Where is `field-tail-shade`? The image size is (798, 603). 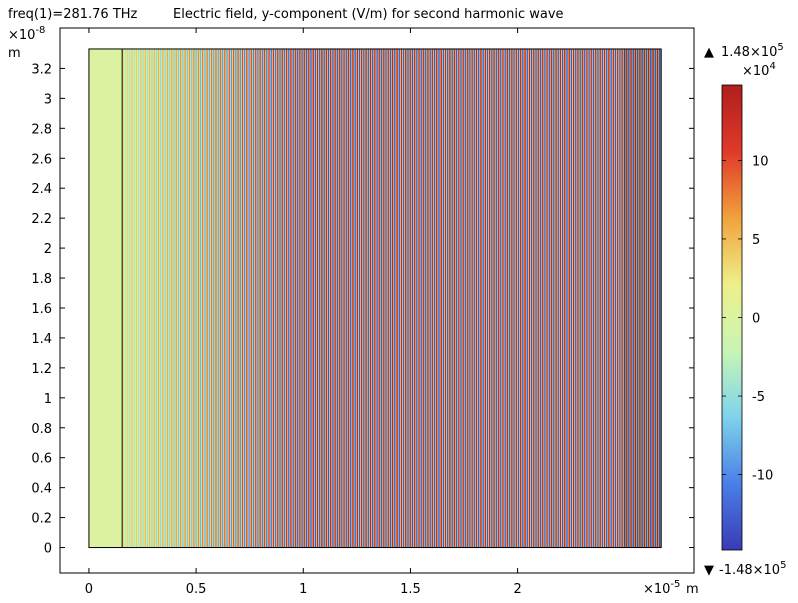
field-tail-shade is located at coordinates (643, 298).